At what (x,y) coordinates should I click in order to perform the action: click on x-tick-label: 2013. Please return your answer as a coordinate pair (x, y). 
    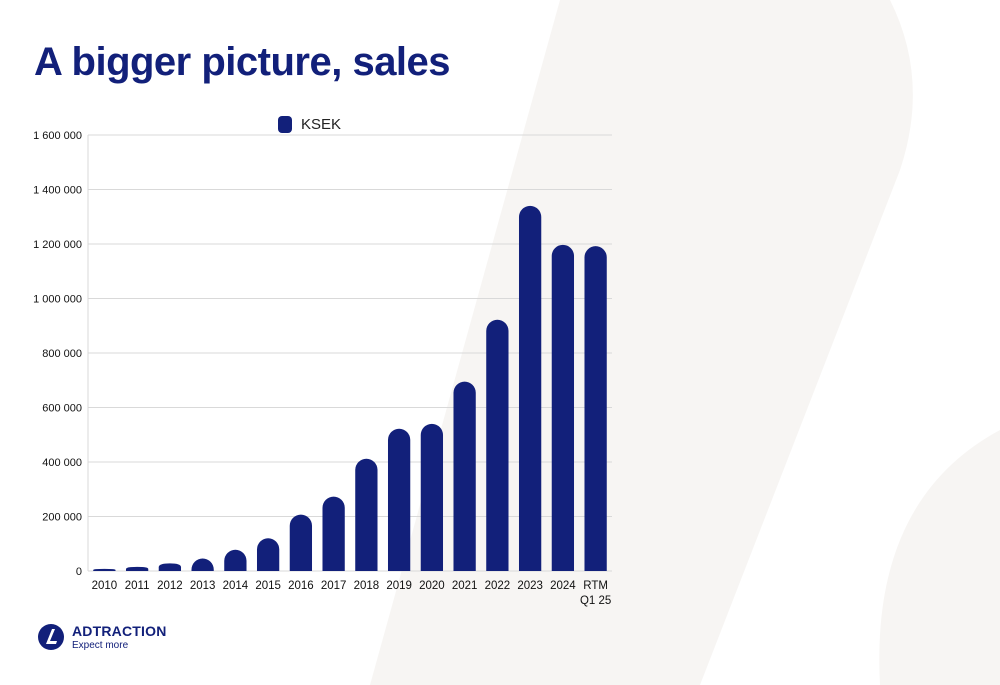
    Looking at the image, I should click on (203, 586).